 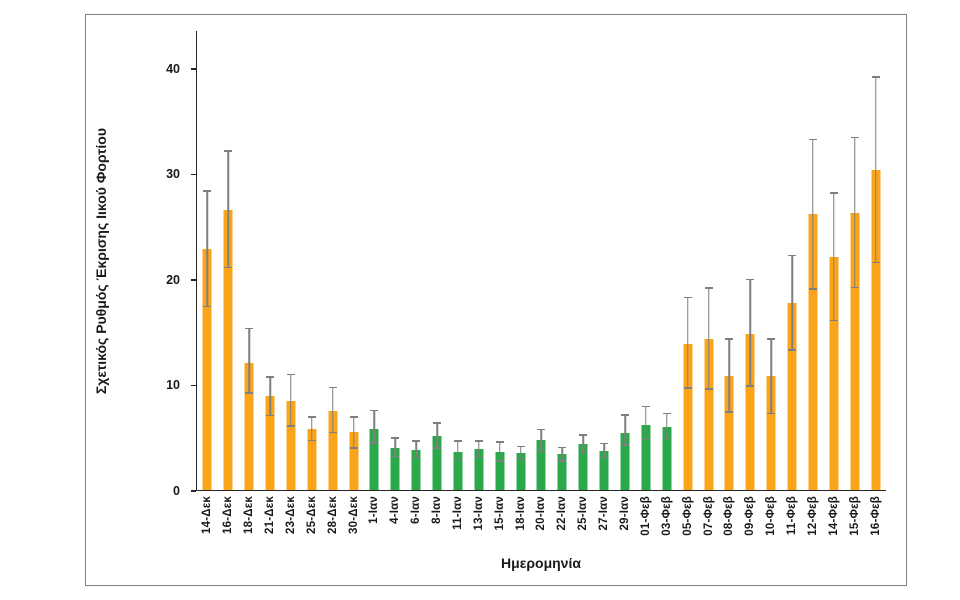 I want to click on x-tick-label: 10-Φεβ, so click(x=771, y=516).